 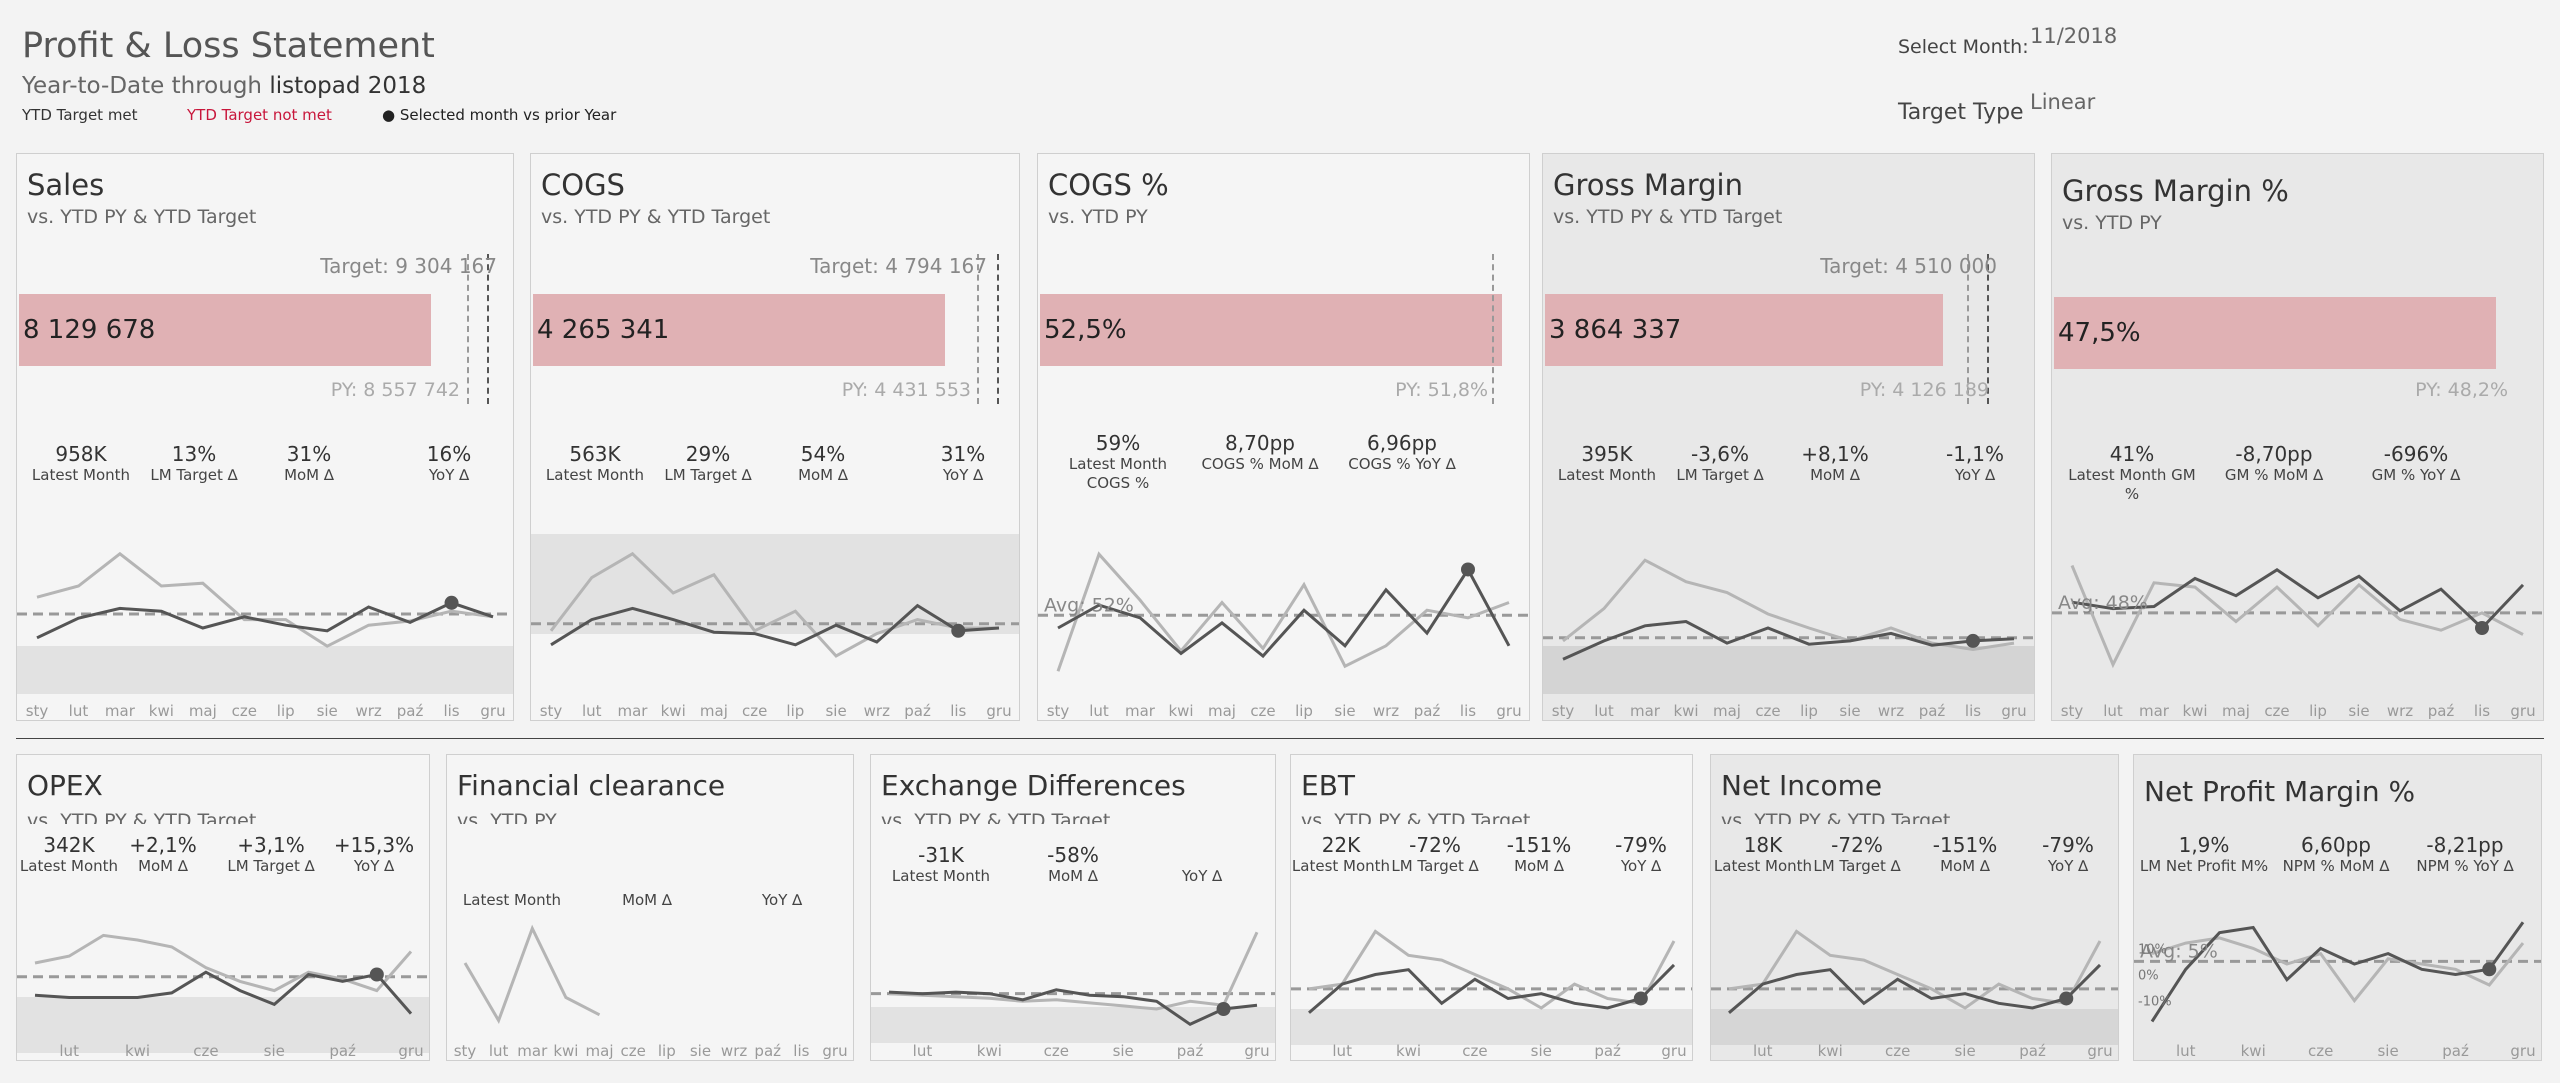 What do you see at coordinates (499, 115) in the screenshot?
I see `legend-selected-month: ● Selected month vs prior Year` at bounding box center [499, 115].